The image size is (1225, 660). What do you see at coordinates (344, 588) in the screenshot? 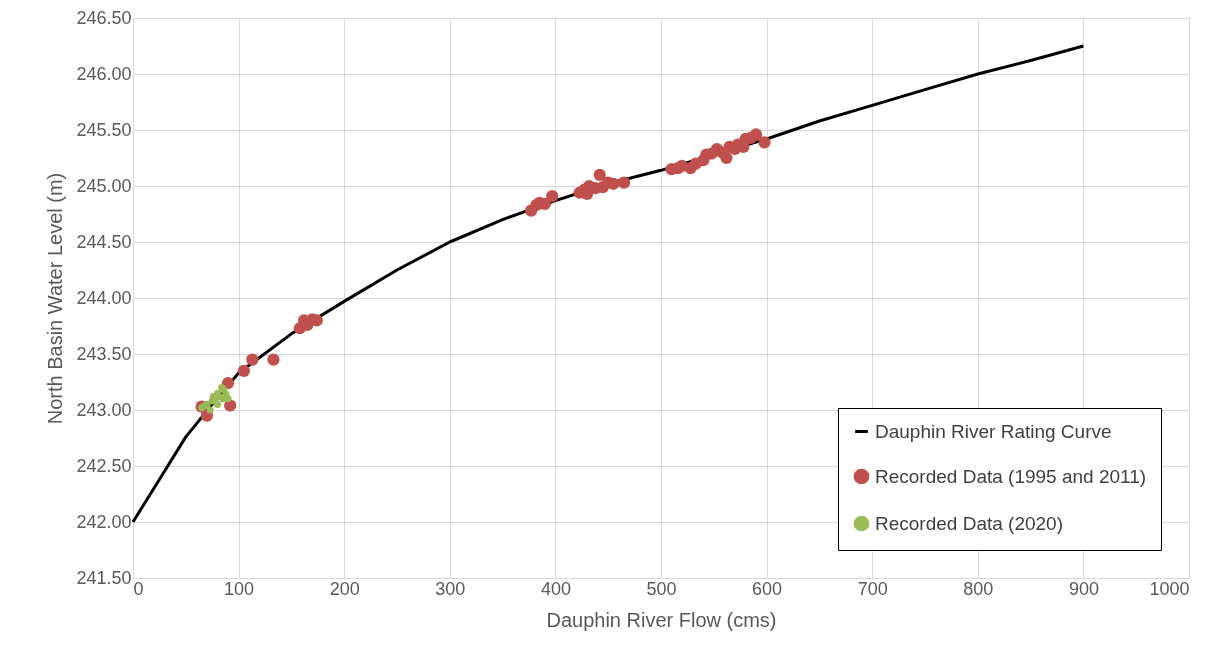
I see `x-tick-label: 200` at bounding box center [344, 588].